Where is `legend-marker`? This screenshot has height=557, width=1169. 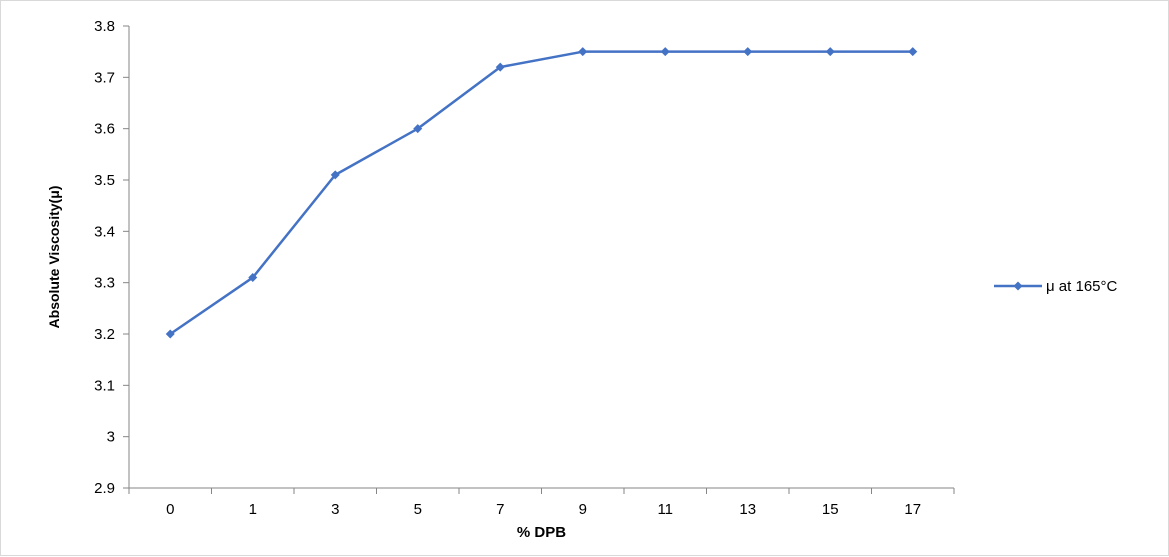
legend-marker is located at coordinates (1018, 286).